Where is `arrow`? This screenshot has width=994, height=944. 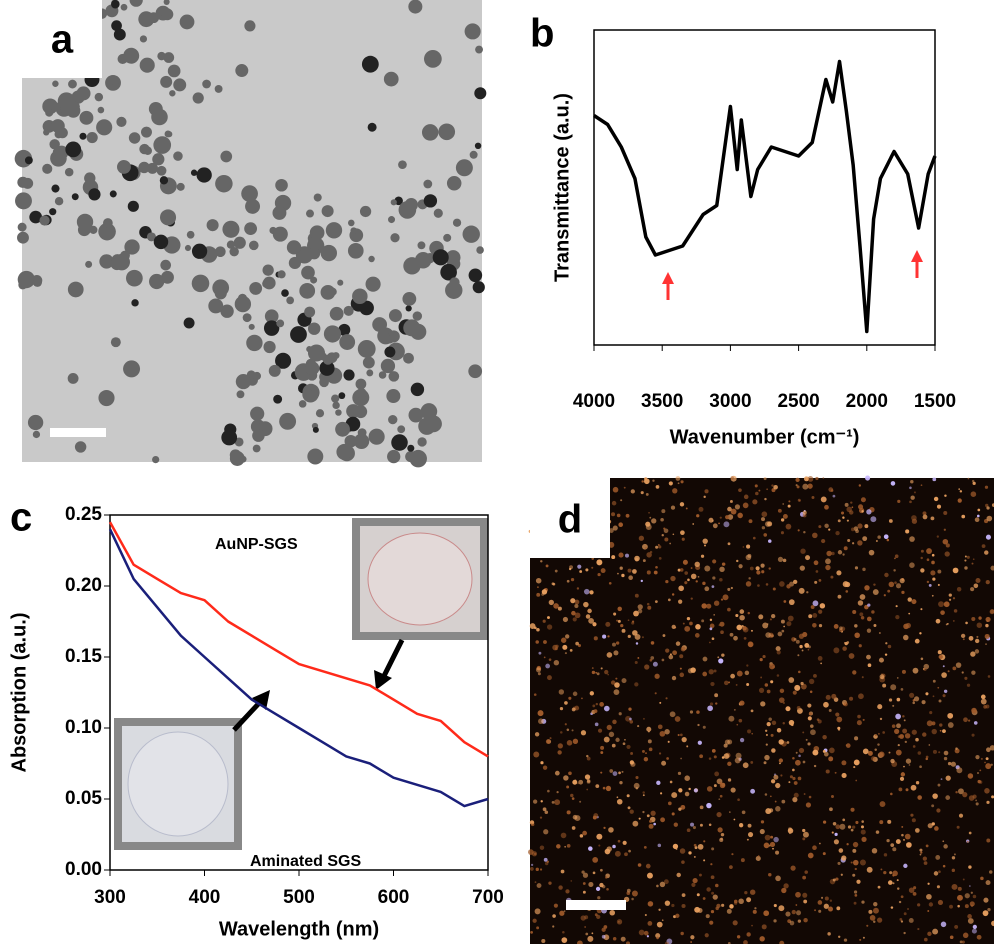
arrow is located at coordinates (248, 715).